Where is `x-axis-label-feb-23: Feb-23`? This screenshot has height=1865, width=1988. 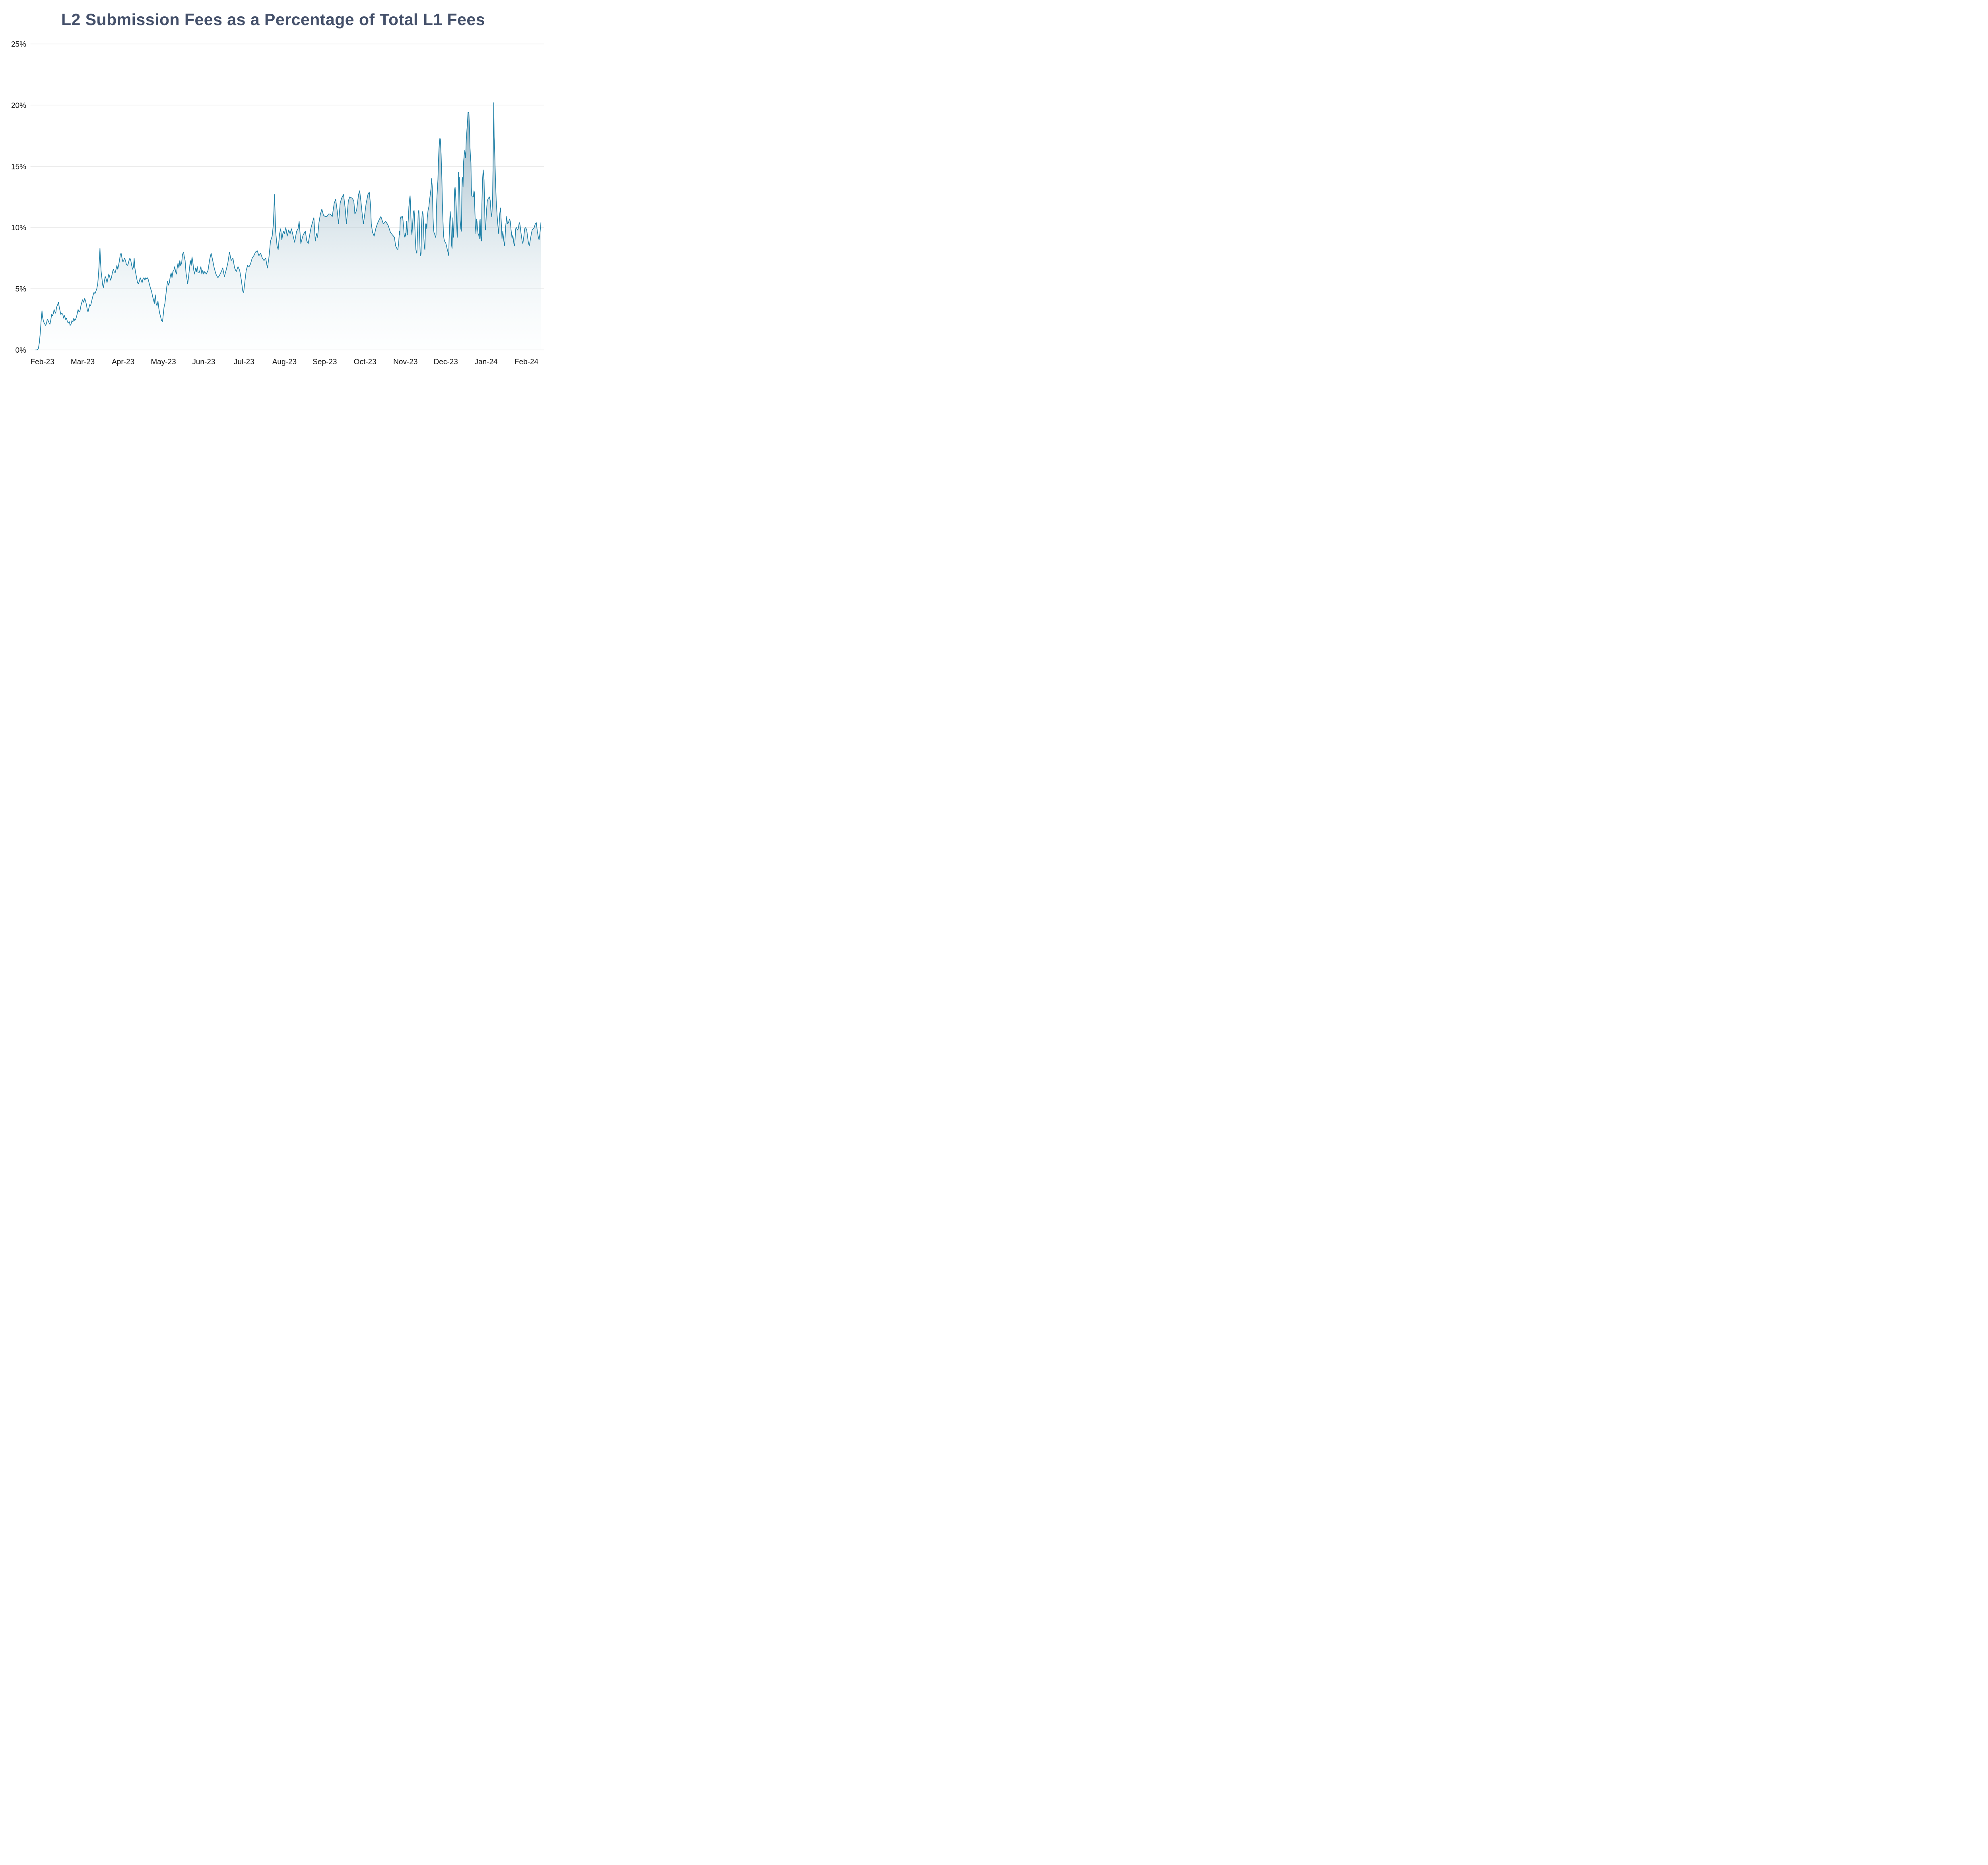
x-axis-label-feb-23: Feb-23 is located at coordinates (42, 362).